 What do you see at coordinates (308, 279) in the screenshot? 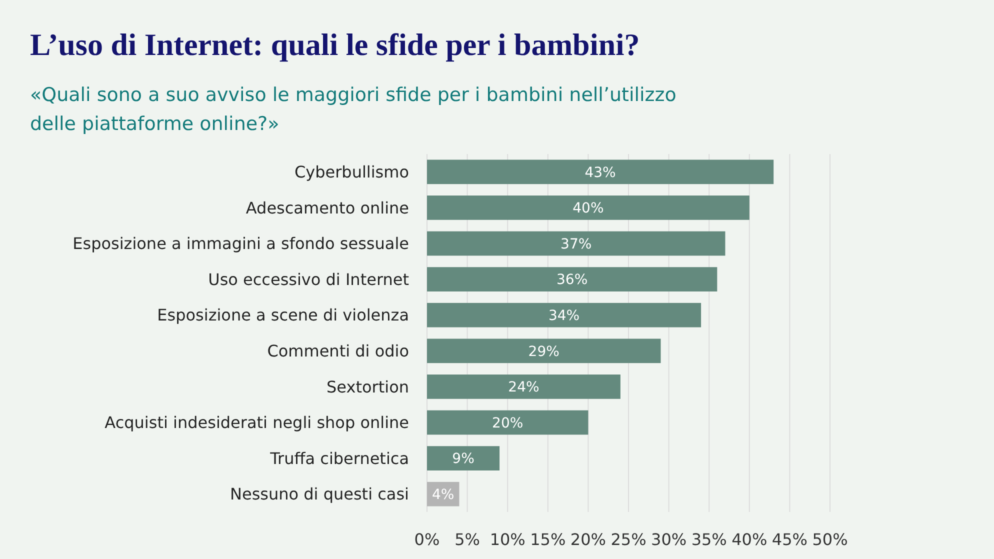
I see `y-tick-label: Uso eccessivo di Internet` at bounding box center [308, 279].